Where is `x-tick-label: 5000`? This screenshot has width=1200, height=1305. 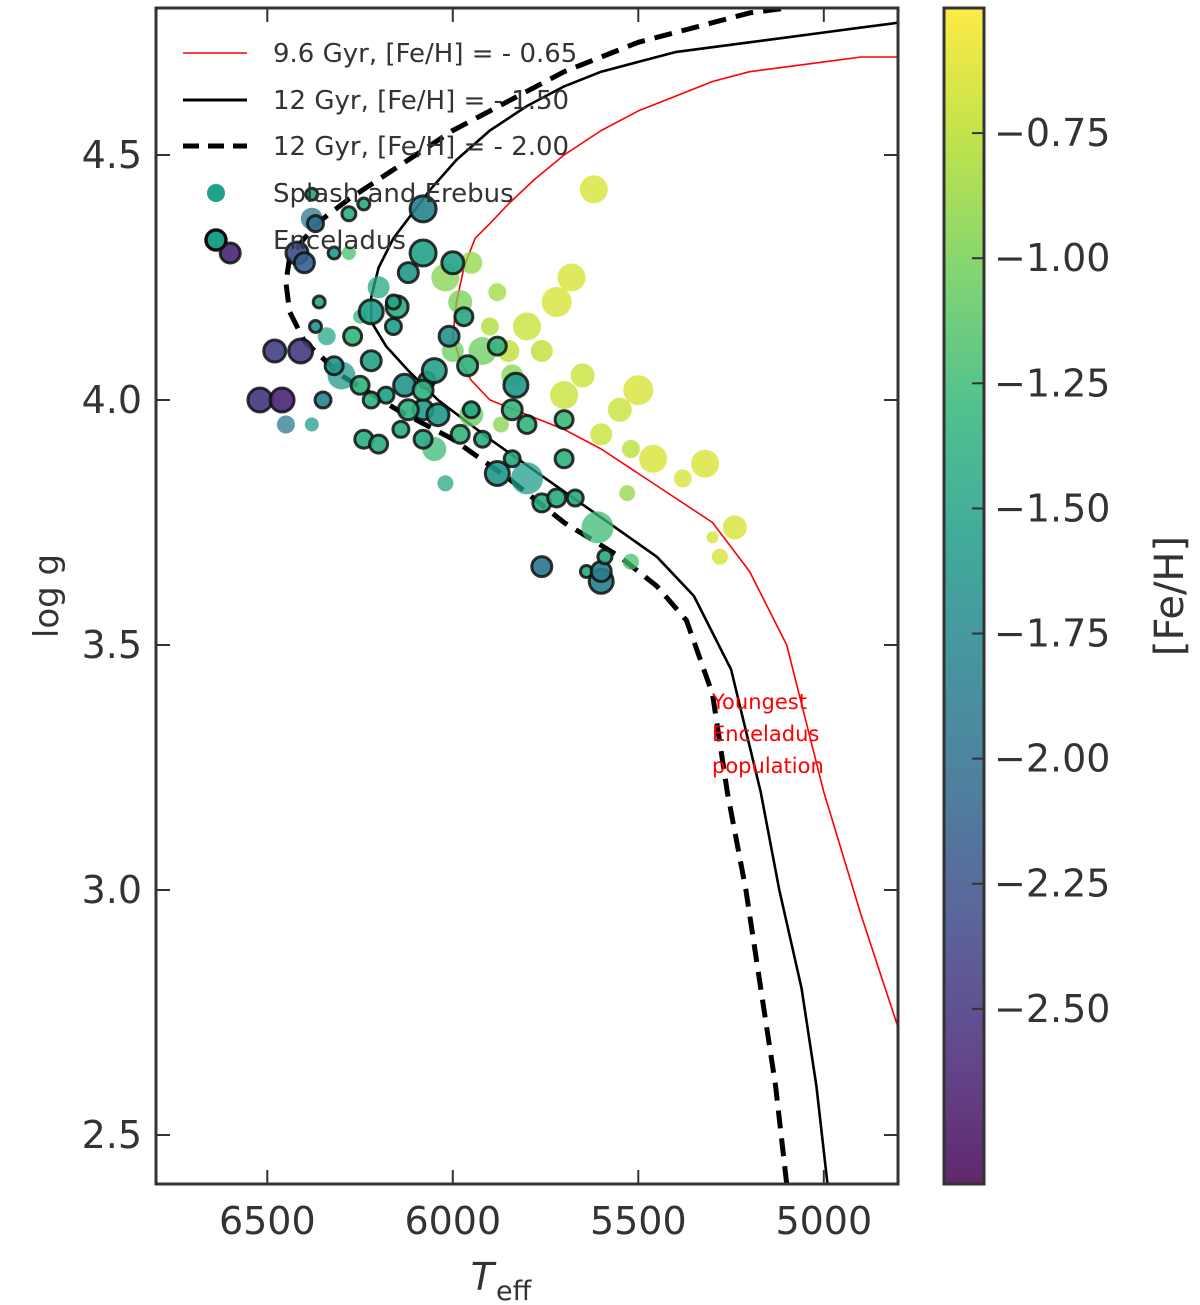
x-tick-label: 5000 is located at coordinates (823, 1221).